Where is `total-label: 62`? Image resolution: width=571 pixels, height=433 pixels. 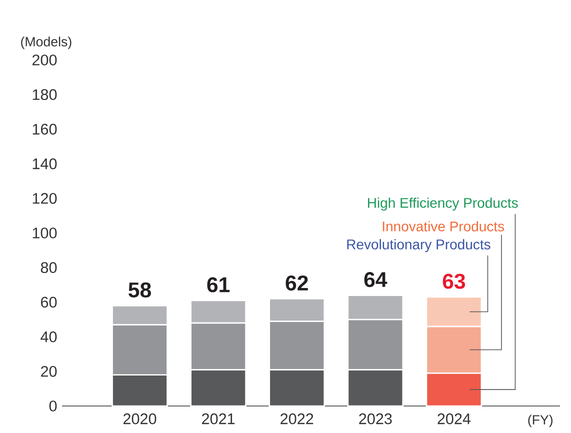 total-label: 62 is located at coordinates (297, 283).